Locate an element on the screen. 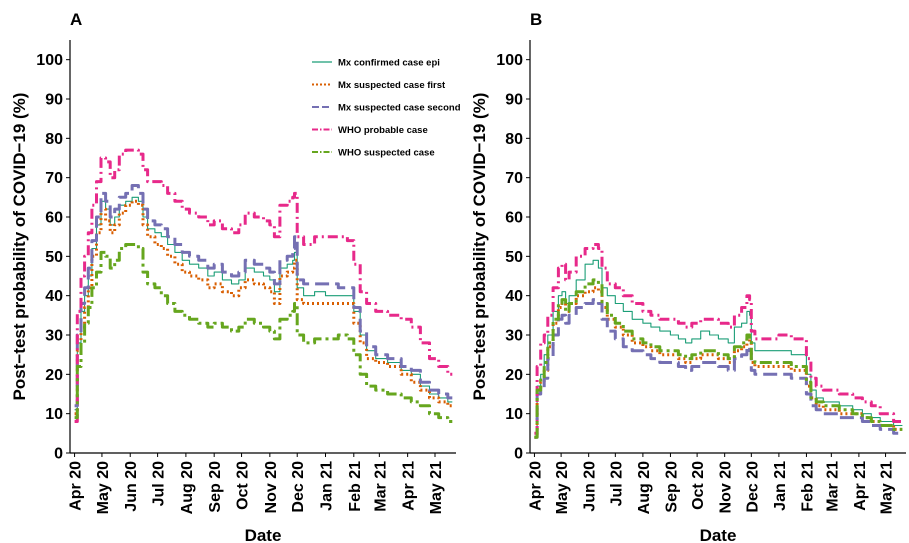 This screenshot has height=543, width=909. legend-label: Mx suspected case second is located at coordinates (399, 108).